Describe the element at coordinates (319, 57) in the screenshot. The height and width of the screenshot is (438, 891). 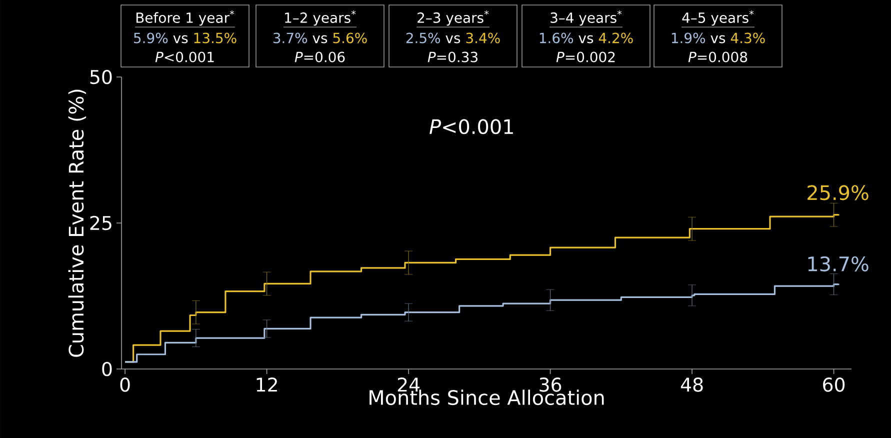
I see `text: P=0.06` at that location.